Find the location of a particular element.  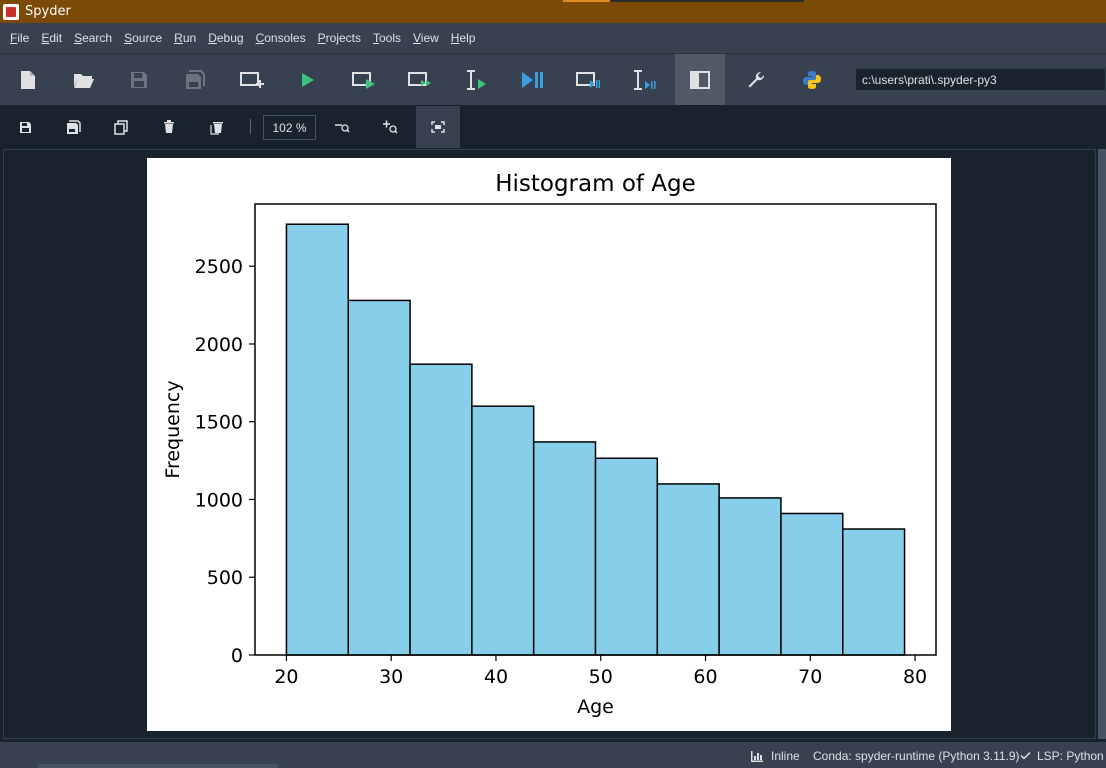

open-file-button is located at coordinates (84, 79).